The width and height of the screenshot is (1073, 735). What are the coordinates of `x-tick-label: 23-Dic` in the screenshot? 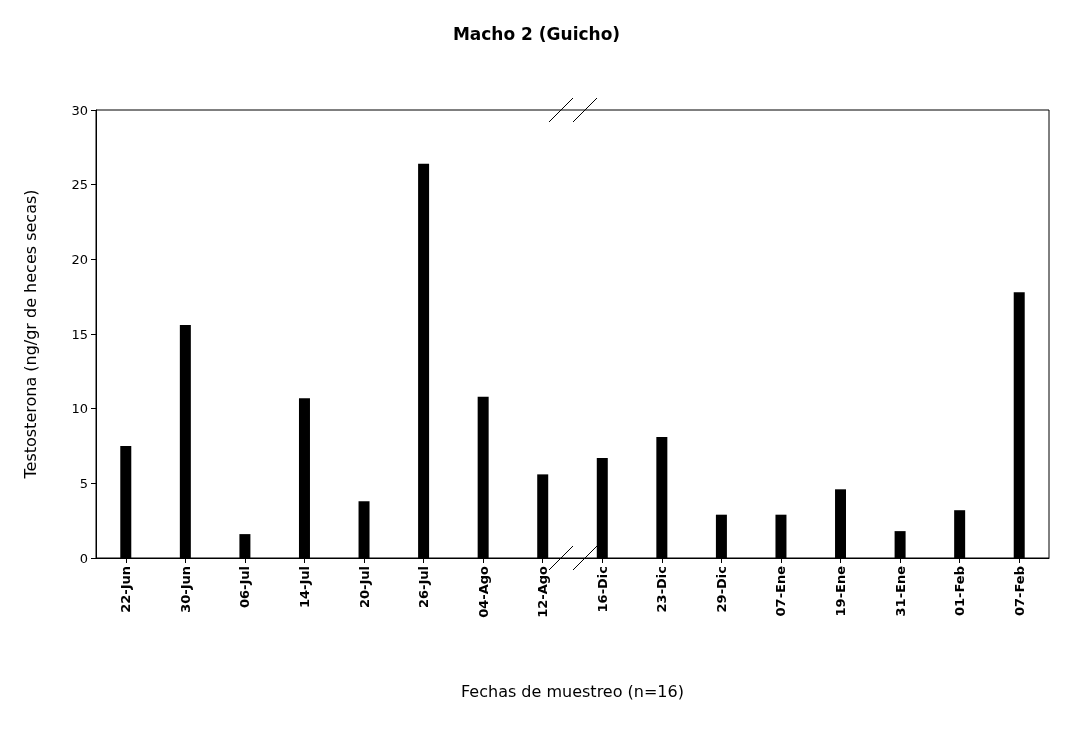 It's located at (662, 589).